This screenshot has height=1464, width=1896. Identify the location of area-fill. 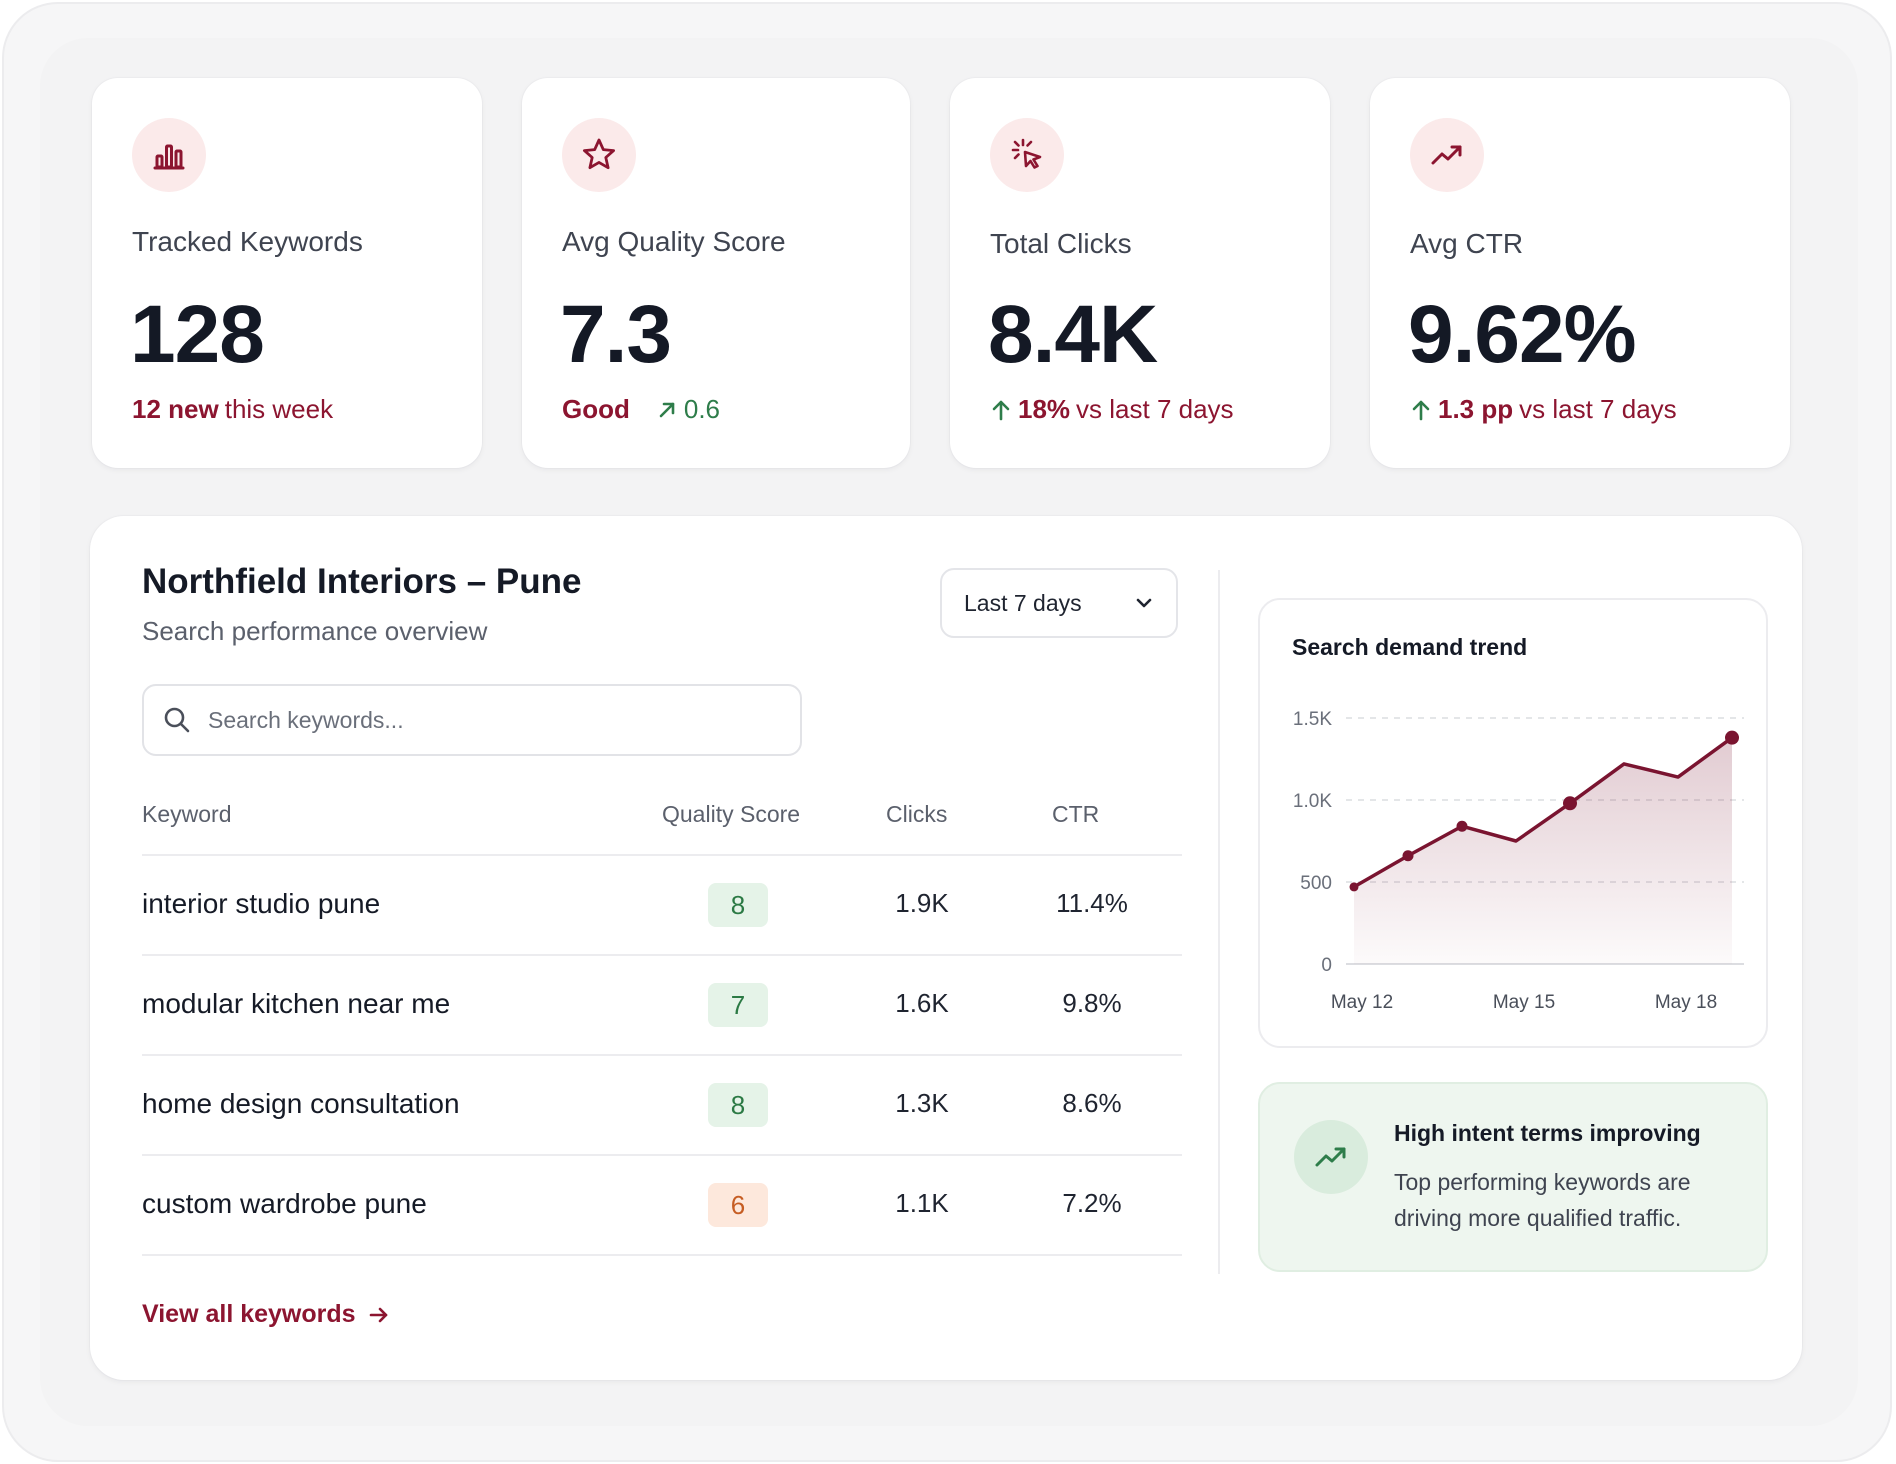
(1543, 850).